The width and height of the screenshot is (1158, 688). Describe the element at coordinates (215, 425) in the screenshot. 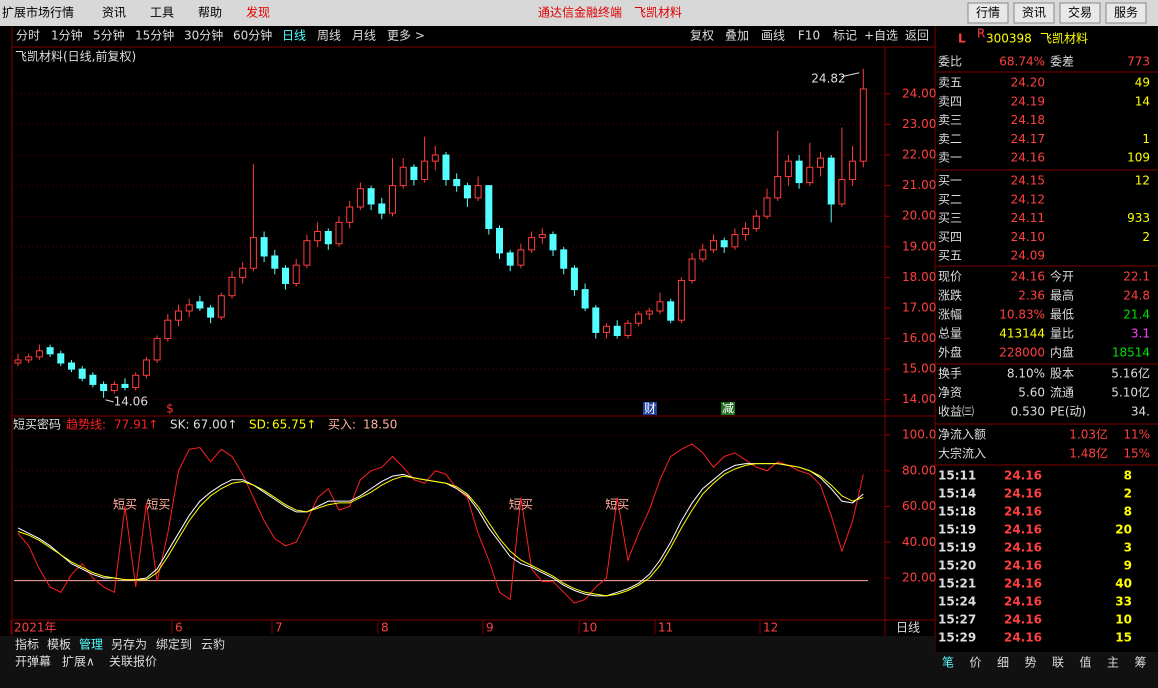

I see `legend-value: 67.00↑` at that location.